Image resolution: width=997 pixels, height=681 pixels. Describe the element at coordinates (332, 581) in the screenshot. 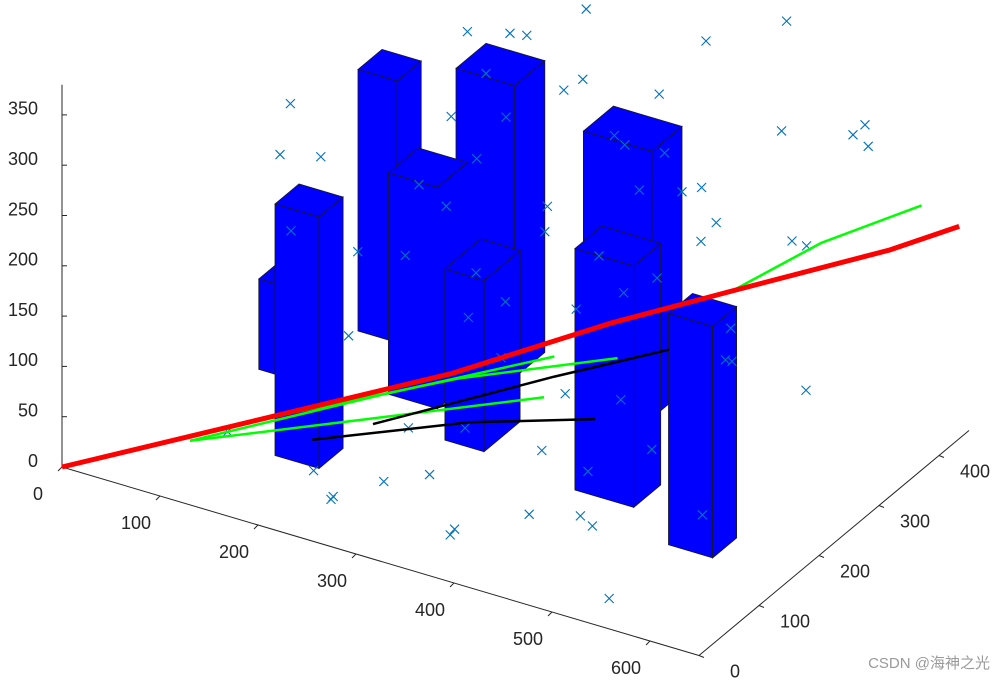

I see `x-tick-label: 300` at that location.